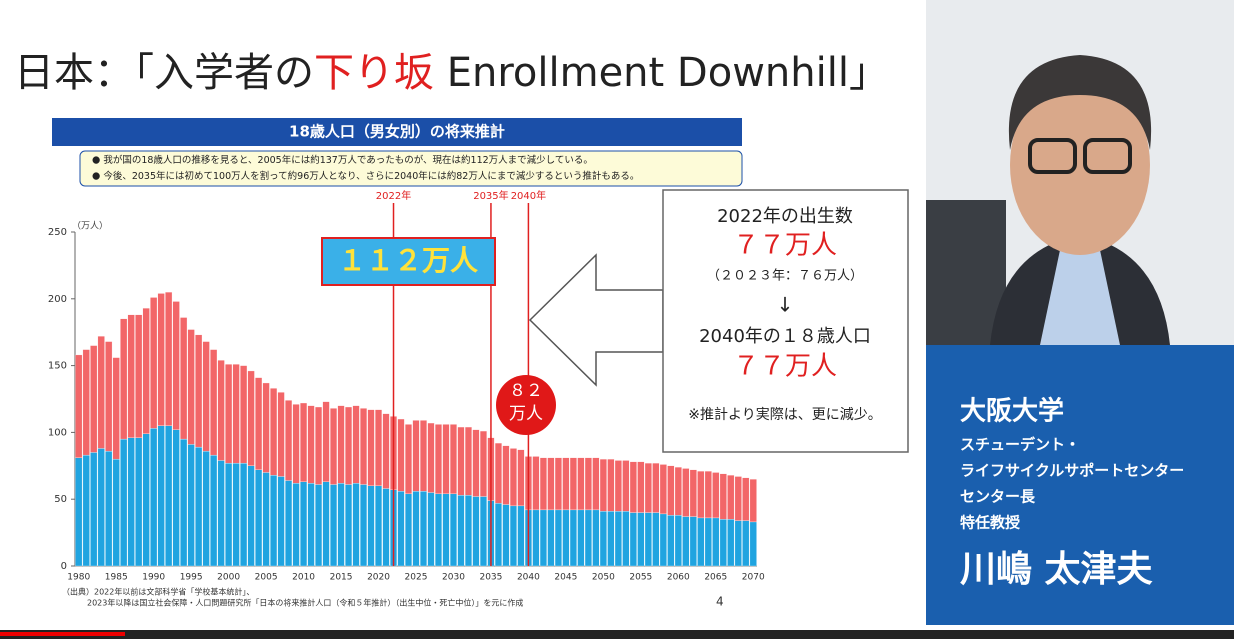  Describe the element at coordinates (64, 566) in the screenshot. I see `y-tick-label: 0` at that location.